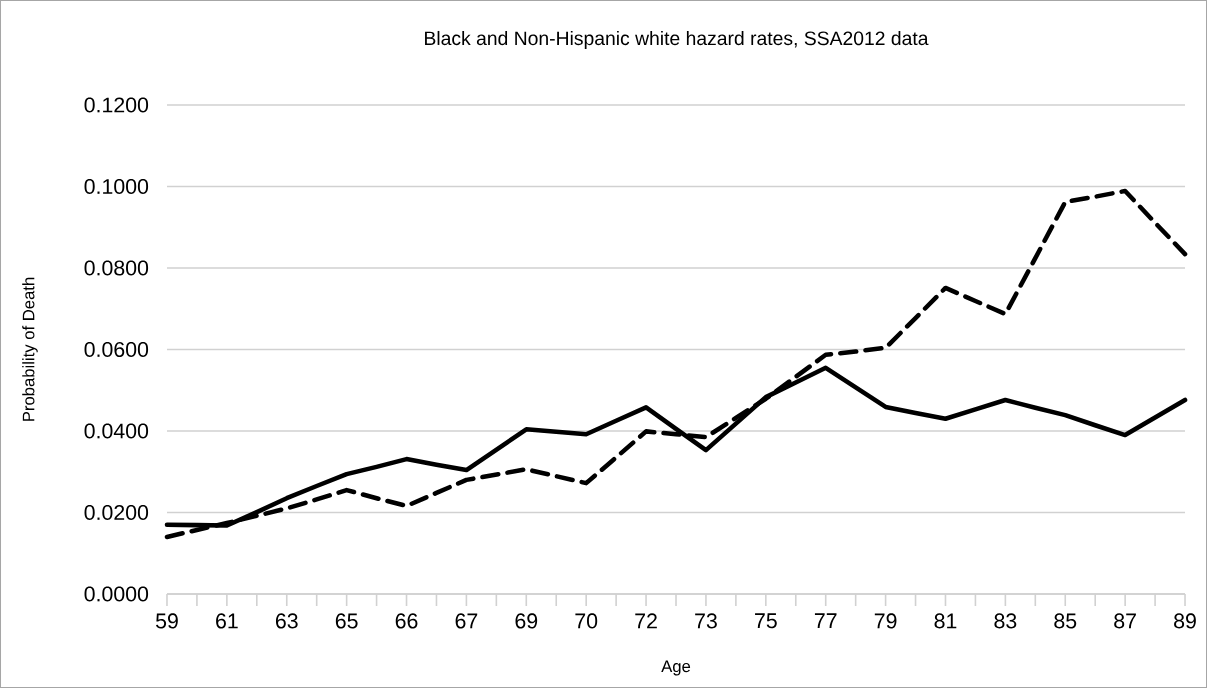  Describe the element at coordinates (885, 621) in the screenshot. I see `x-tick-label: 79` at that location.